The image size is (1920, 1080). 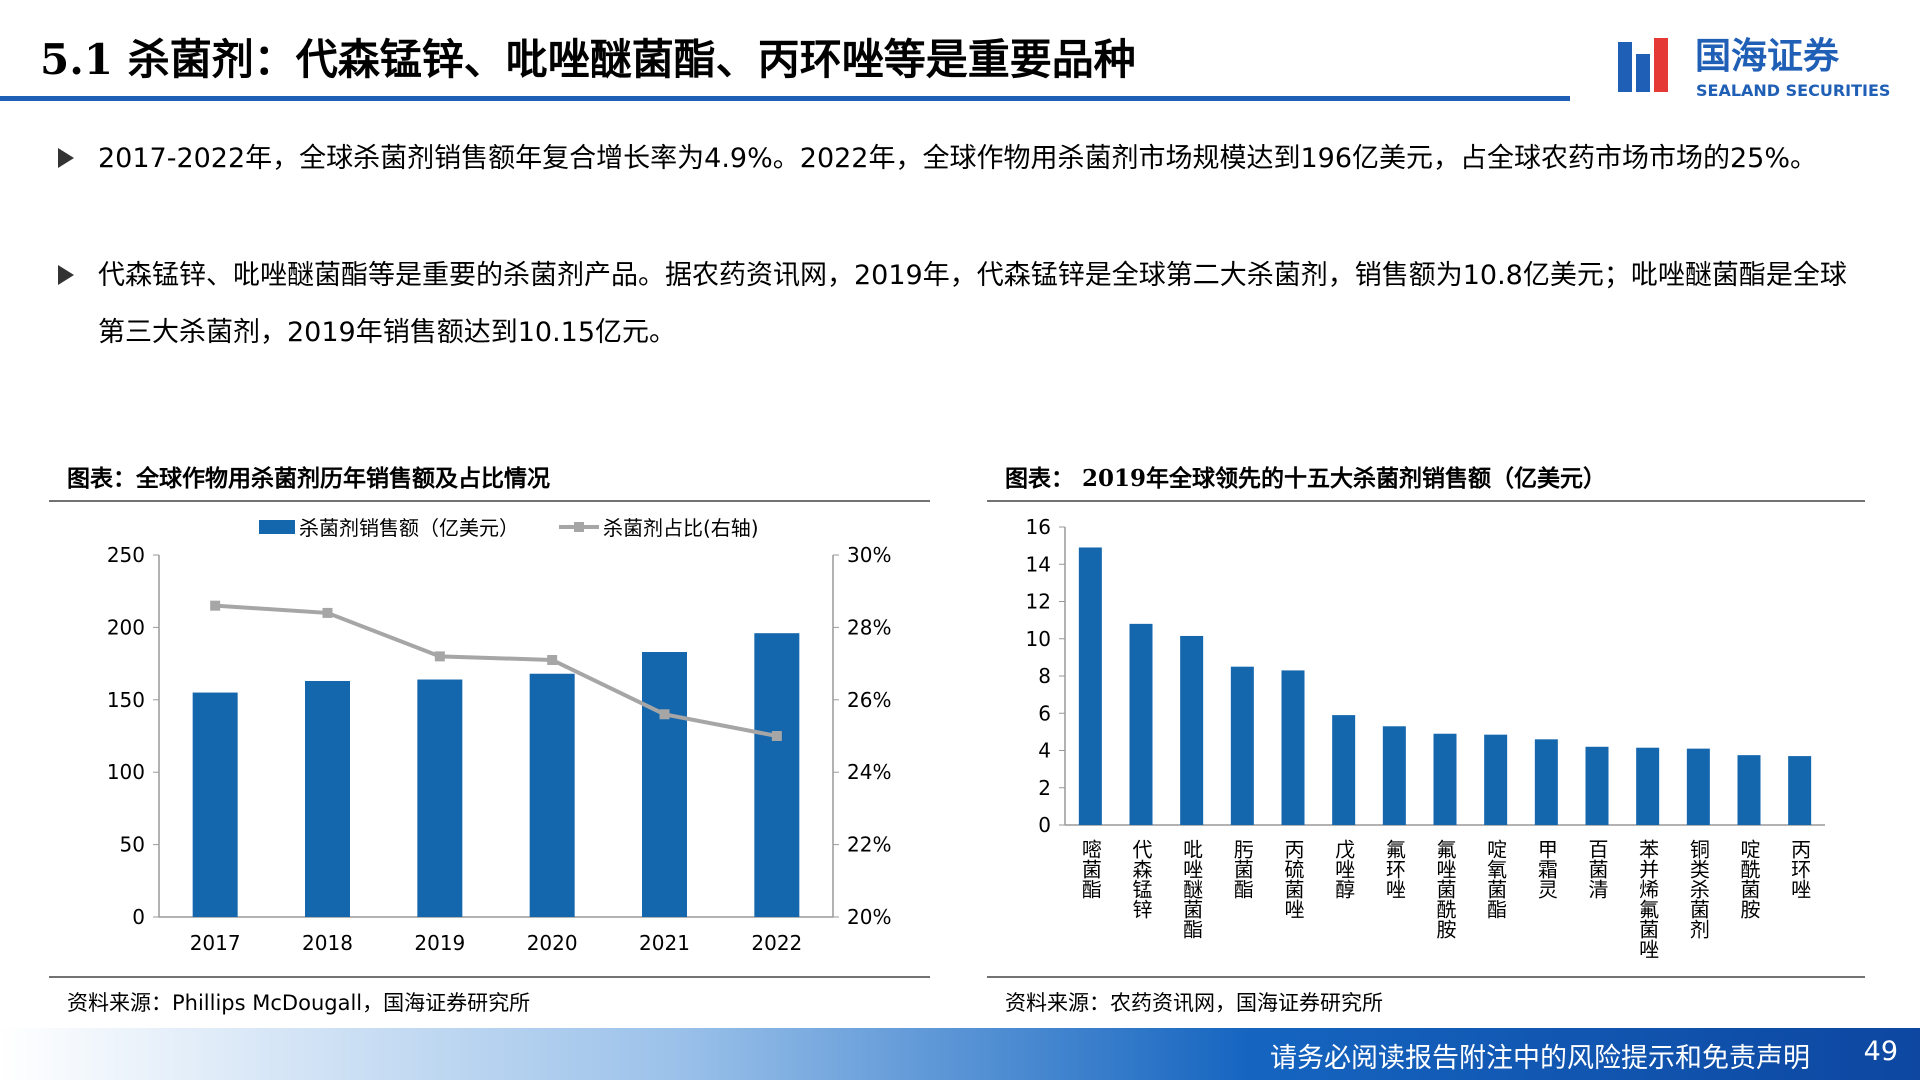 What do you see at coordinates (1044, 751) in the screenshot?
I see `y-tick-label: 4` at bounding box center [1044, 751].